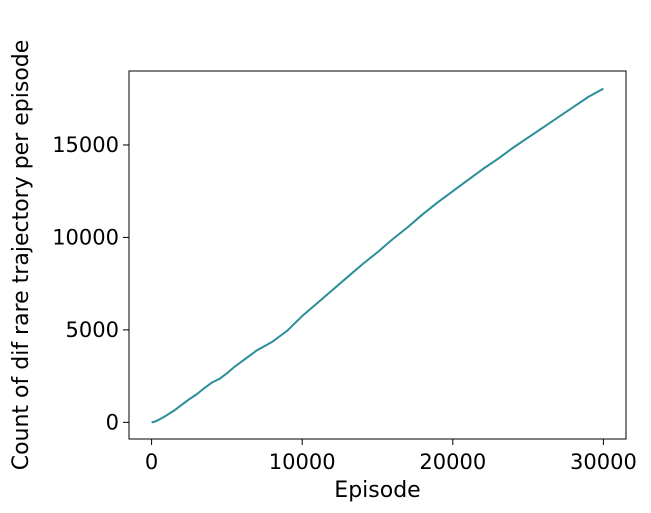 The width and height of the screenshot is (651, 513). Describe the element at coordinates (92, 330) in the screenshot. I see `y-tick-label: 5000` at that location.